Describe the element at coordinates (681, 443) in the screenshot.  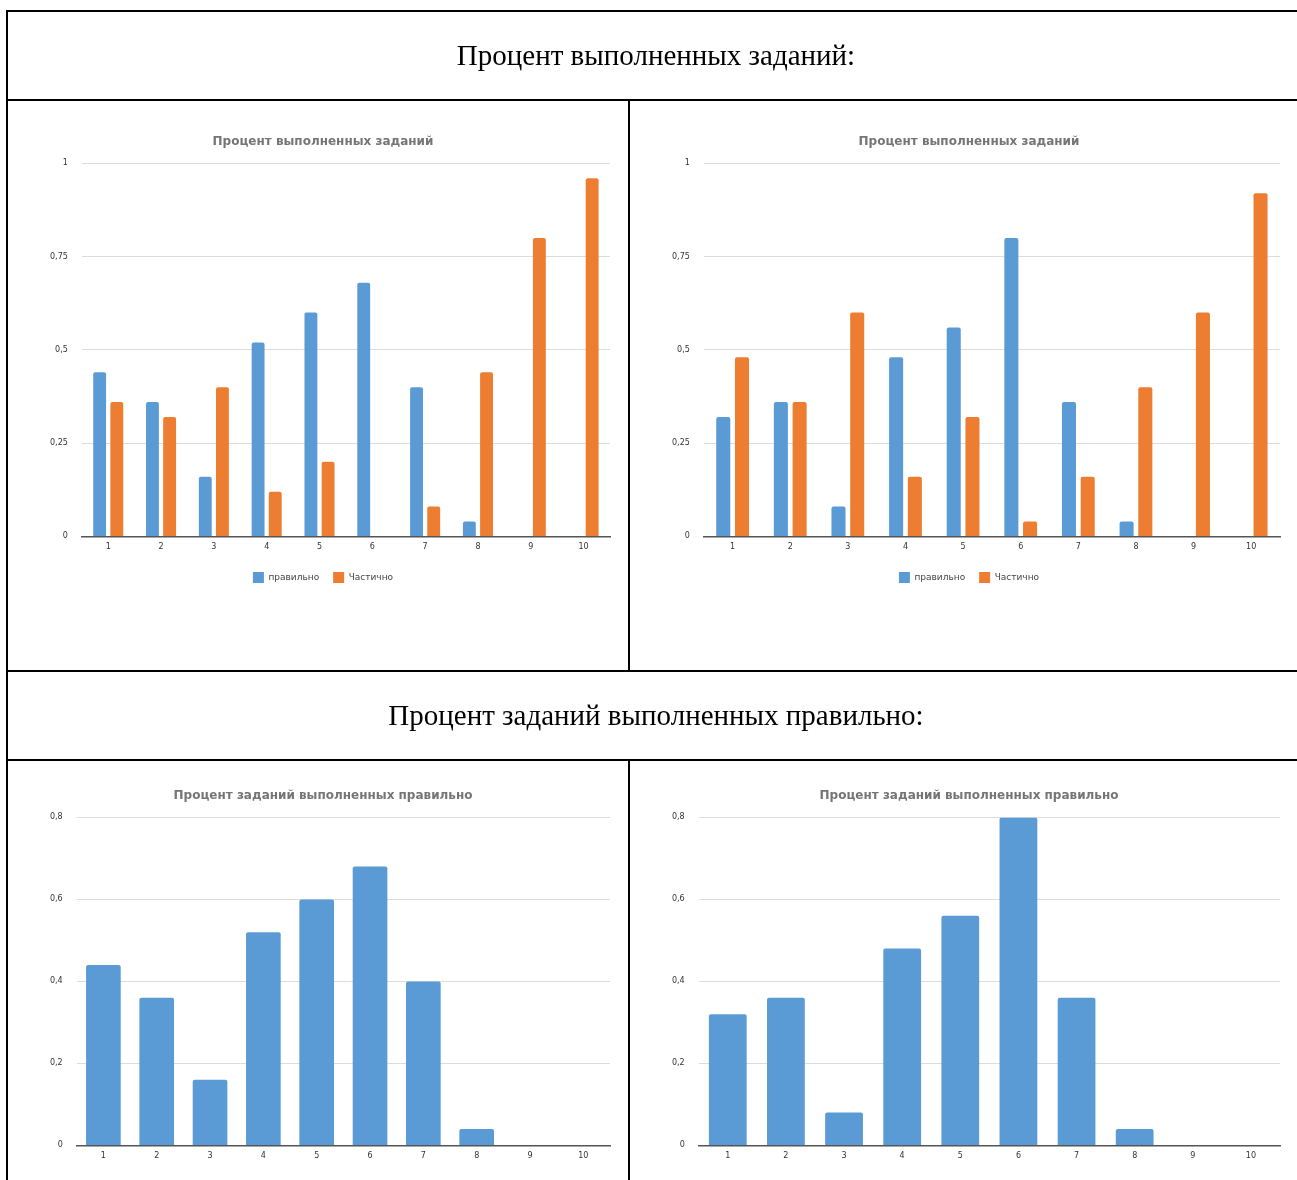
I see `y-tick-label: 0,25` at that location.